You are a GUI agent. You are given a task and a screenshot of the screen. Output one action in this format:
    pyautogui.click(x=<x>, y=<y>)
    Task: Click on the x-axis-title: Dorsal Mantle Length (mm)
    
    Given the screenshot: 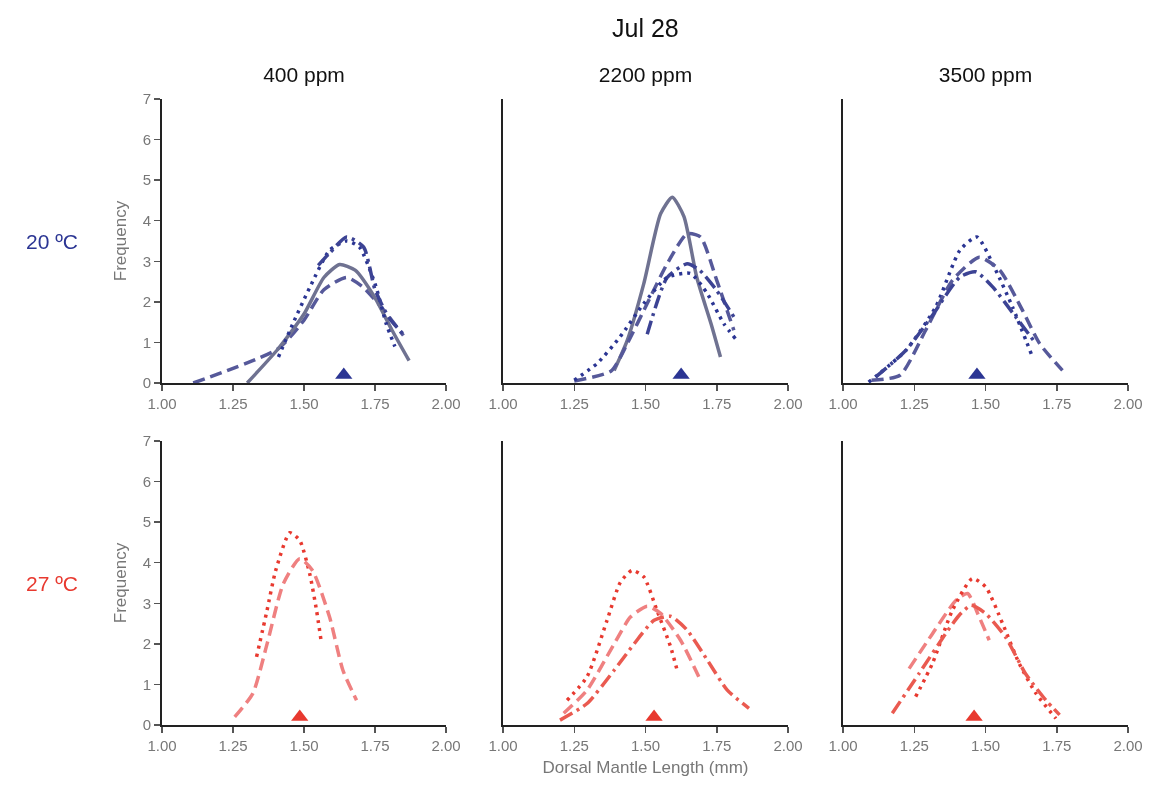 What is the action you would take?
    pyautogui.click(x=645, y=767)
    